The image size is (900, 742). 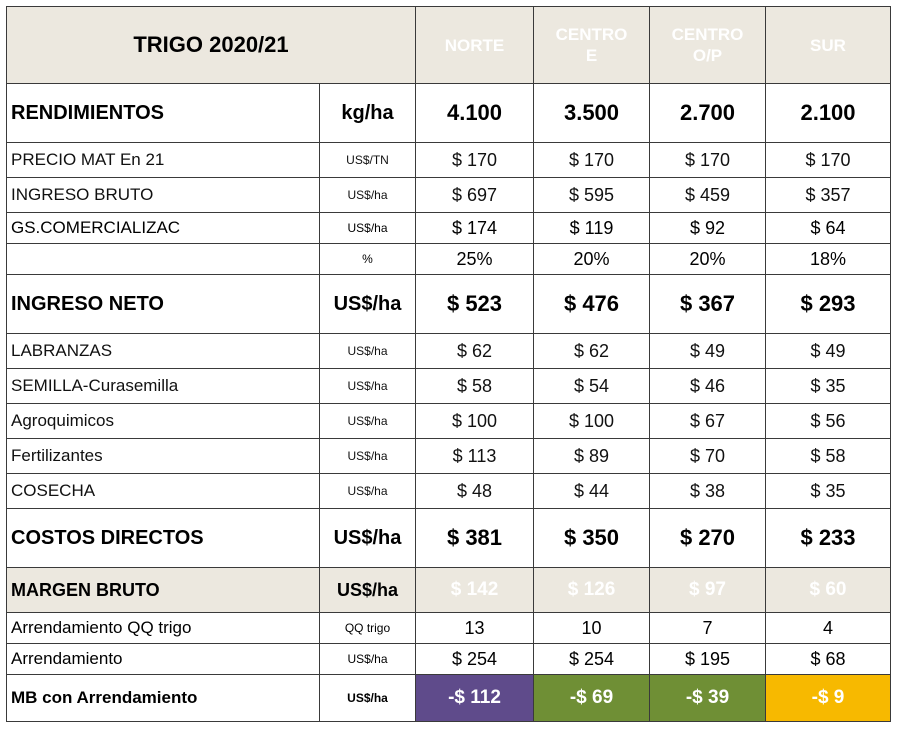 What do you see at coordinates (211, 45) in the screenshot?
I see `table-title: TRIGO 2020/21` at bounding box center [211, 45].